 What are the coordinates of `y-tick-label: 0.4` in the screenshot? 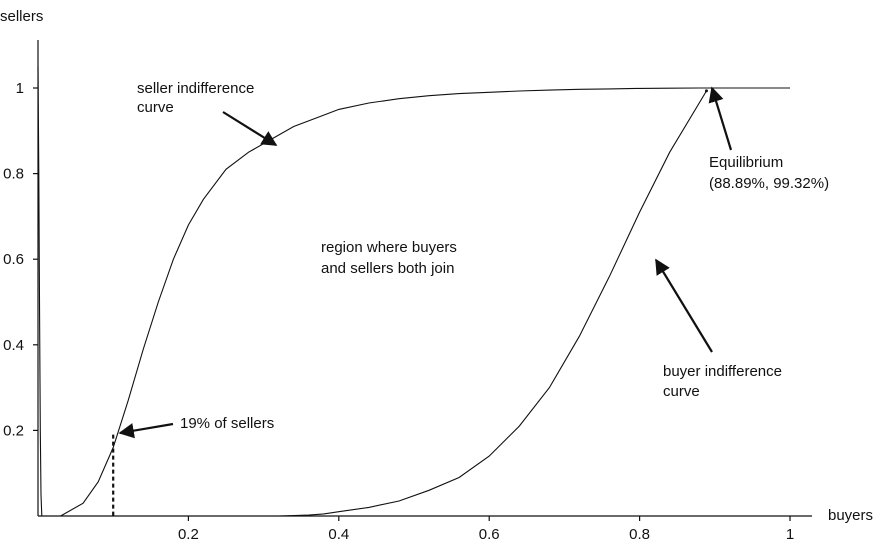 It's located at (13, 345).